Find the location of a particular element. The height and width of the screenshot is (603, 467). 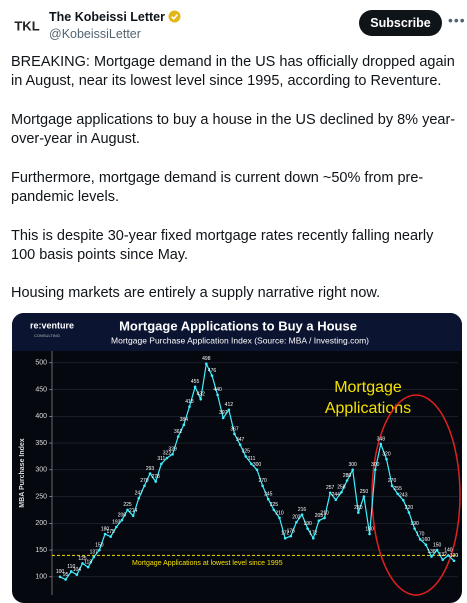

title-band is located at coordinates (237, 332).